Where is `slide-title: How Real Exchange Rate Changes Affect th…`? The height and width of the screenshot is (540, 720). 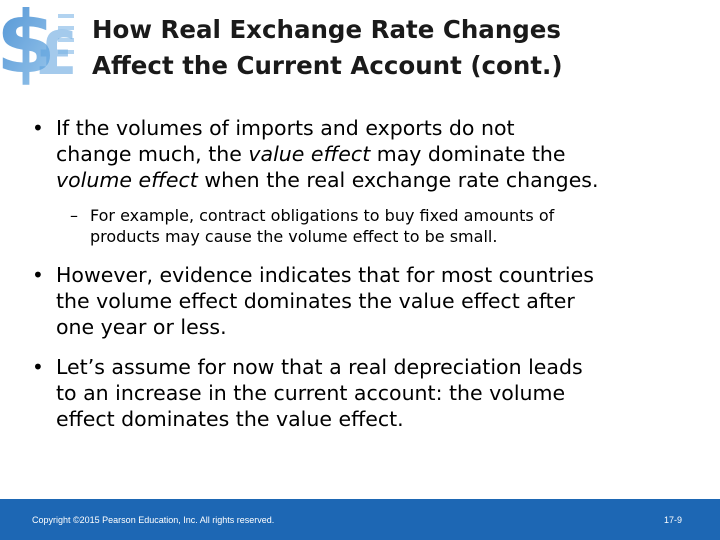
slide-title: How Real Exchange Rate Changes Affect th… is located at coordinates (397, 48).